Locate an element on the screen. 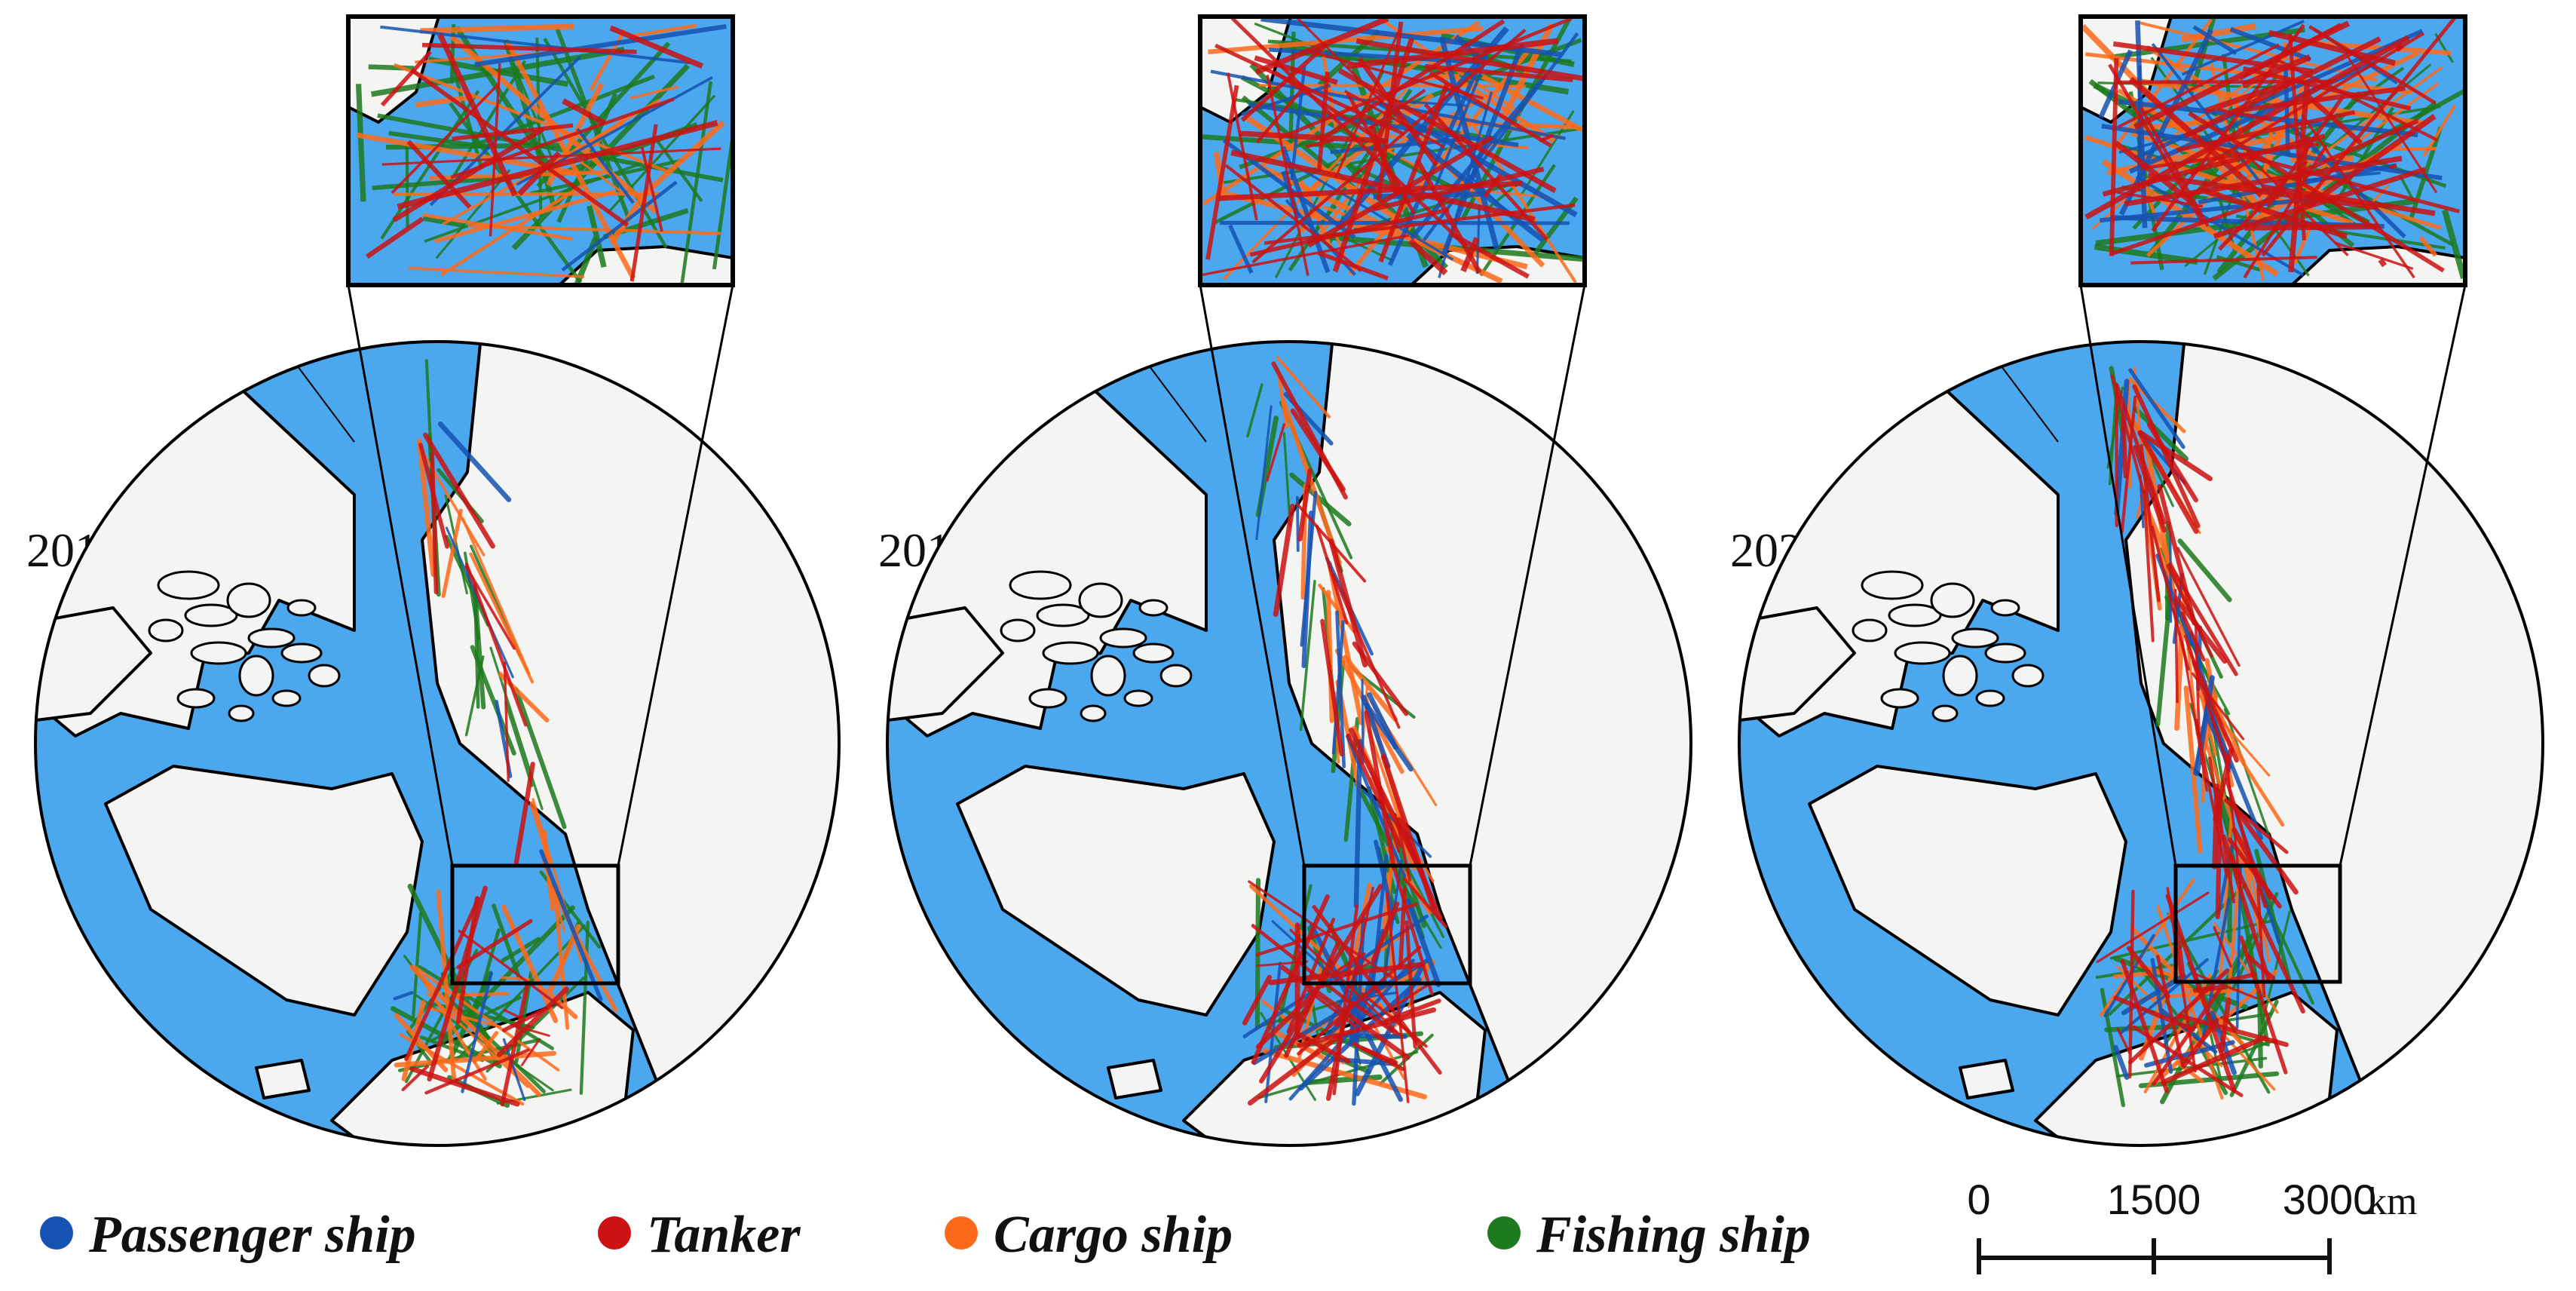  zoom-box is located at coordinates (2257, 923).